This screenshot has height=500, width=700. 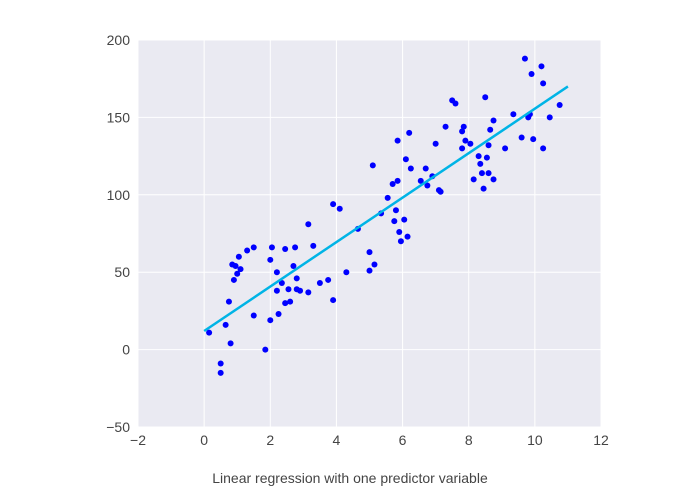 What do you see at coordinates (118, 427) in the screenshot?
I see `y-tick-label: −50` at bounding box center [118, 427].